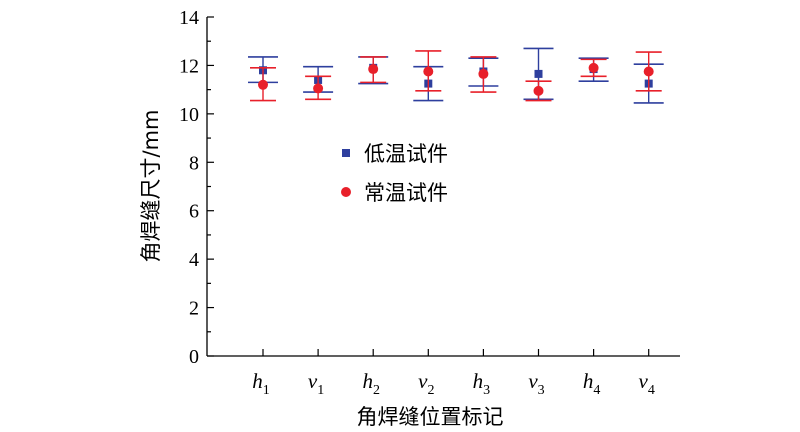 Image resolution: width=800 pixels, height=432 pixels. What do you see at coordinates (346, 153) in the screenshot?
I see `legend-marker-square` at bounding box center [346, 153].